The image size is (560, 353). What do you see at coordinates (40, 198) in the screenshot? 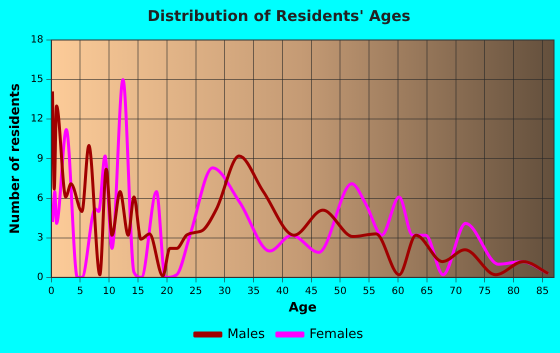
I see `y-tick-label: 6` at bounding box center [40, 198].